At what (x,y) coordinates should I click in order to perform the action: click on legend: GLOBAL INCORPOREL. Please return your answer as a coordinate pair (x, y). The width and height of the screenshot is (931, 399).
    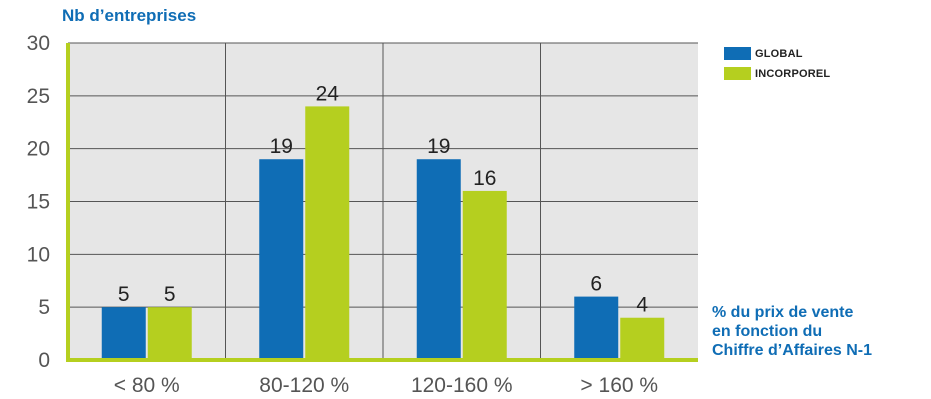
    Looking at the image, I should click on (777, 65).